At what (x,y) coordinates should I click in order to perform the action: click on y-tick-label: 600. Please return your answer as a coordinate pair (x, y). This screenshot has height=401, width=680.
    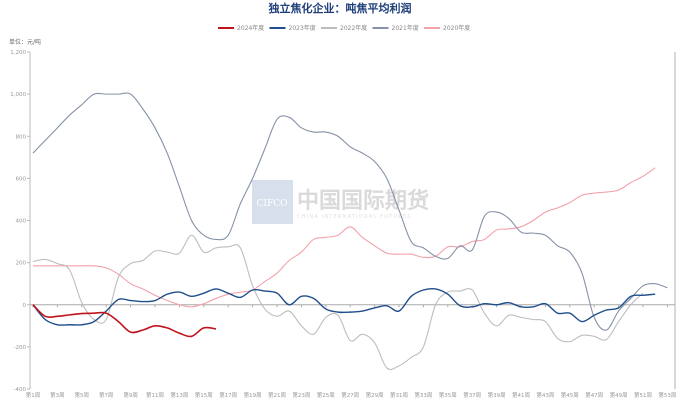
    Looking at the image, I should click on (21, 179).